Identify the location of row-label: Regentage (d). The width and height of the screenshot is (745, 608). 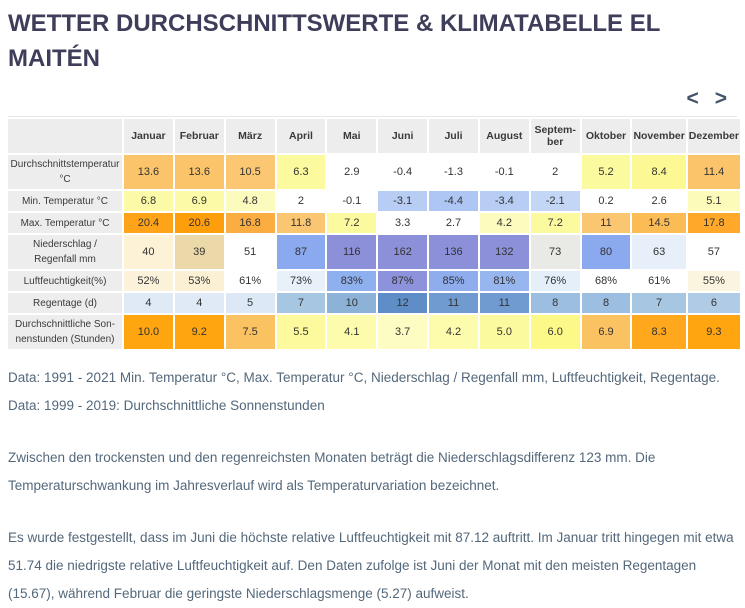
(65, 303).